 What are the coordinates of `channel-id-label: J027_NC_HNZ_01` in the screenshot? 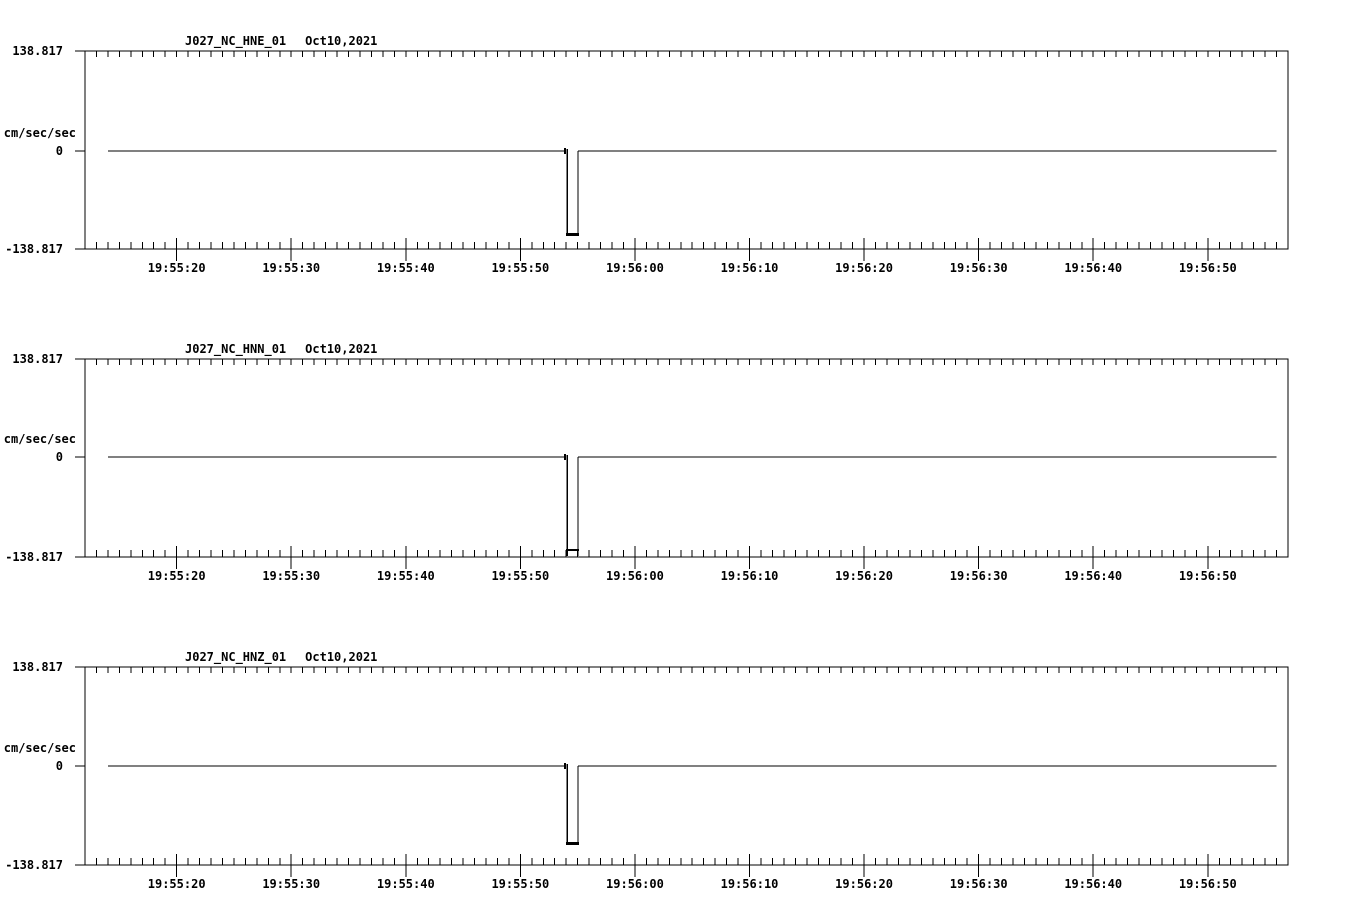 It's located at (236, 657).